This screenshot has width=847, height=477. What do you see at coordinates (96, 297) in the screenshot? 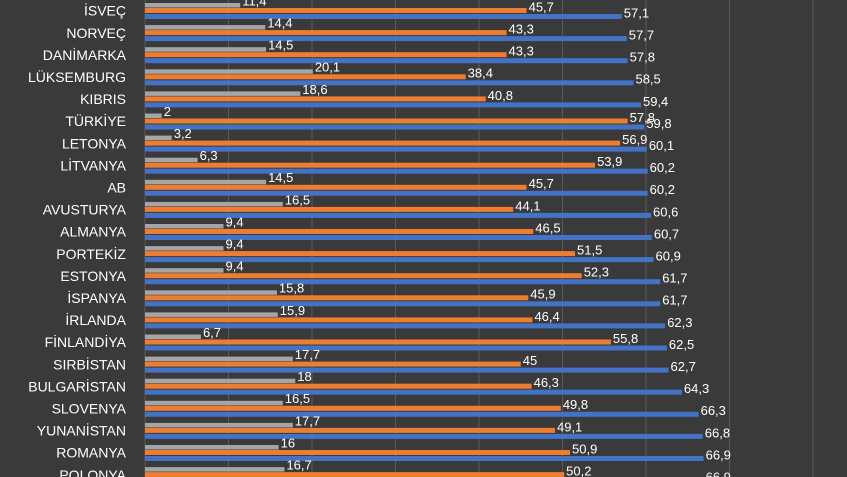
I see `category-label: İSPANYA` at bounding box center [96, 297].